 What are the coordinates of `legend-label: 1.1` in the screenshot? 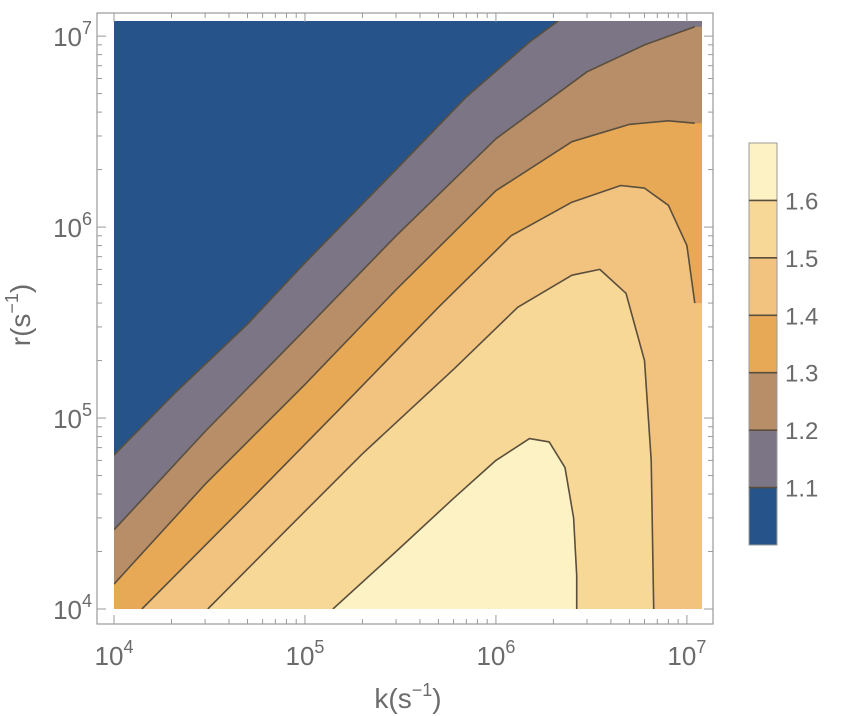 It's located at (801, 489).